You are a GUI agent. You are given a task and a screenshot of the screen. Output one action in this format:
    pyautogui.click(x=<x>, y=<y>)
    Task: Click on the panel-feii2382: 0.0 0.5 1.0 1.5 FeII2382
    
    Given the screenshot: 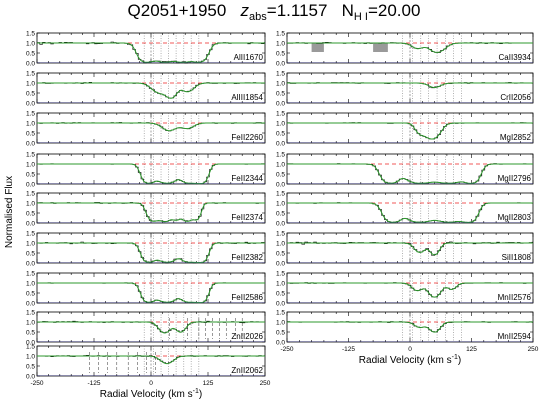 What is the action you would take?
    pyautogui.click(x=146, y=249)
    